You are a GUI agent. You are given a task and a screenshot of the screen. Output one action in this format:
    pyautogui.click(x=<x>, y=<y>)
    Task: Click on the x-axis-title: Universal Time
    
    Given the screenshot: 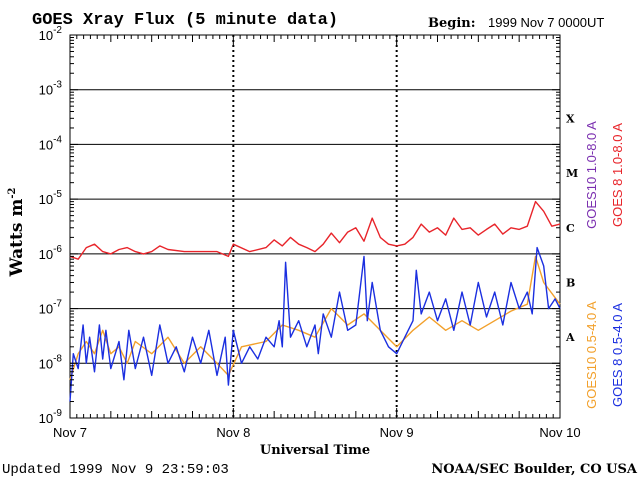 What is the action you would take?
    pyautogui.click(x=315, y=450)
    